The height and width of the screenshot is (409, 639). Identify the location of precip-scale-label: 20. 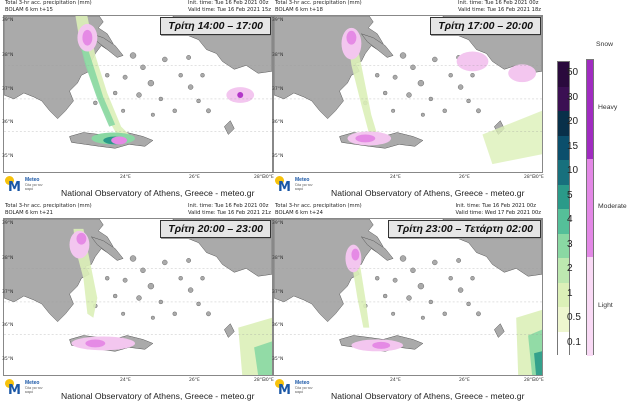
(573, 122).